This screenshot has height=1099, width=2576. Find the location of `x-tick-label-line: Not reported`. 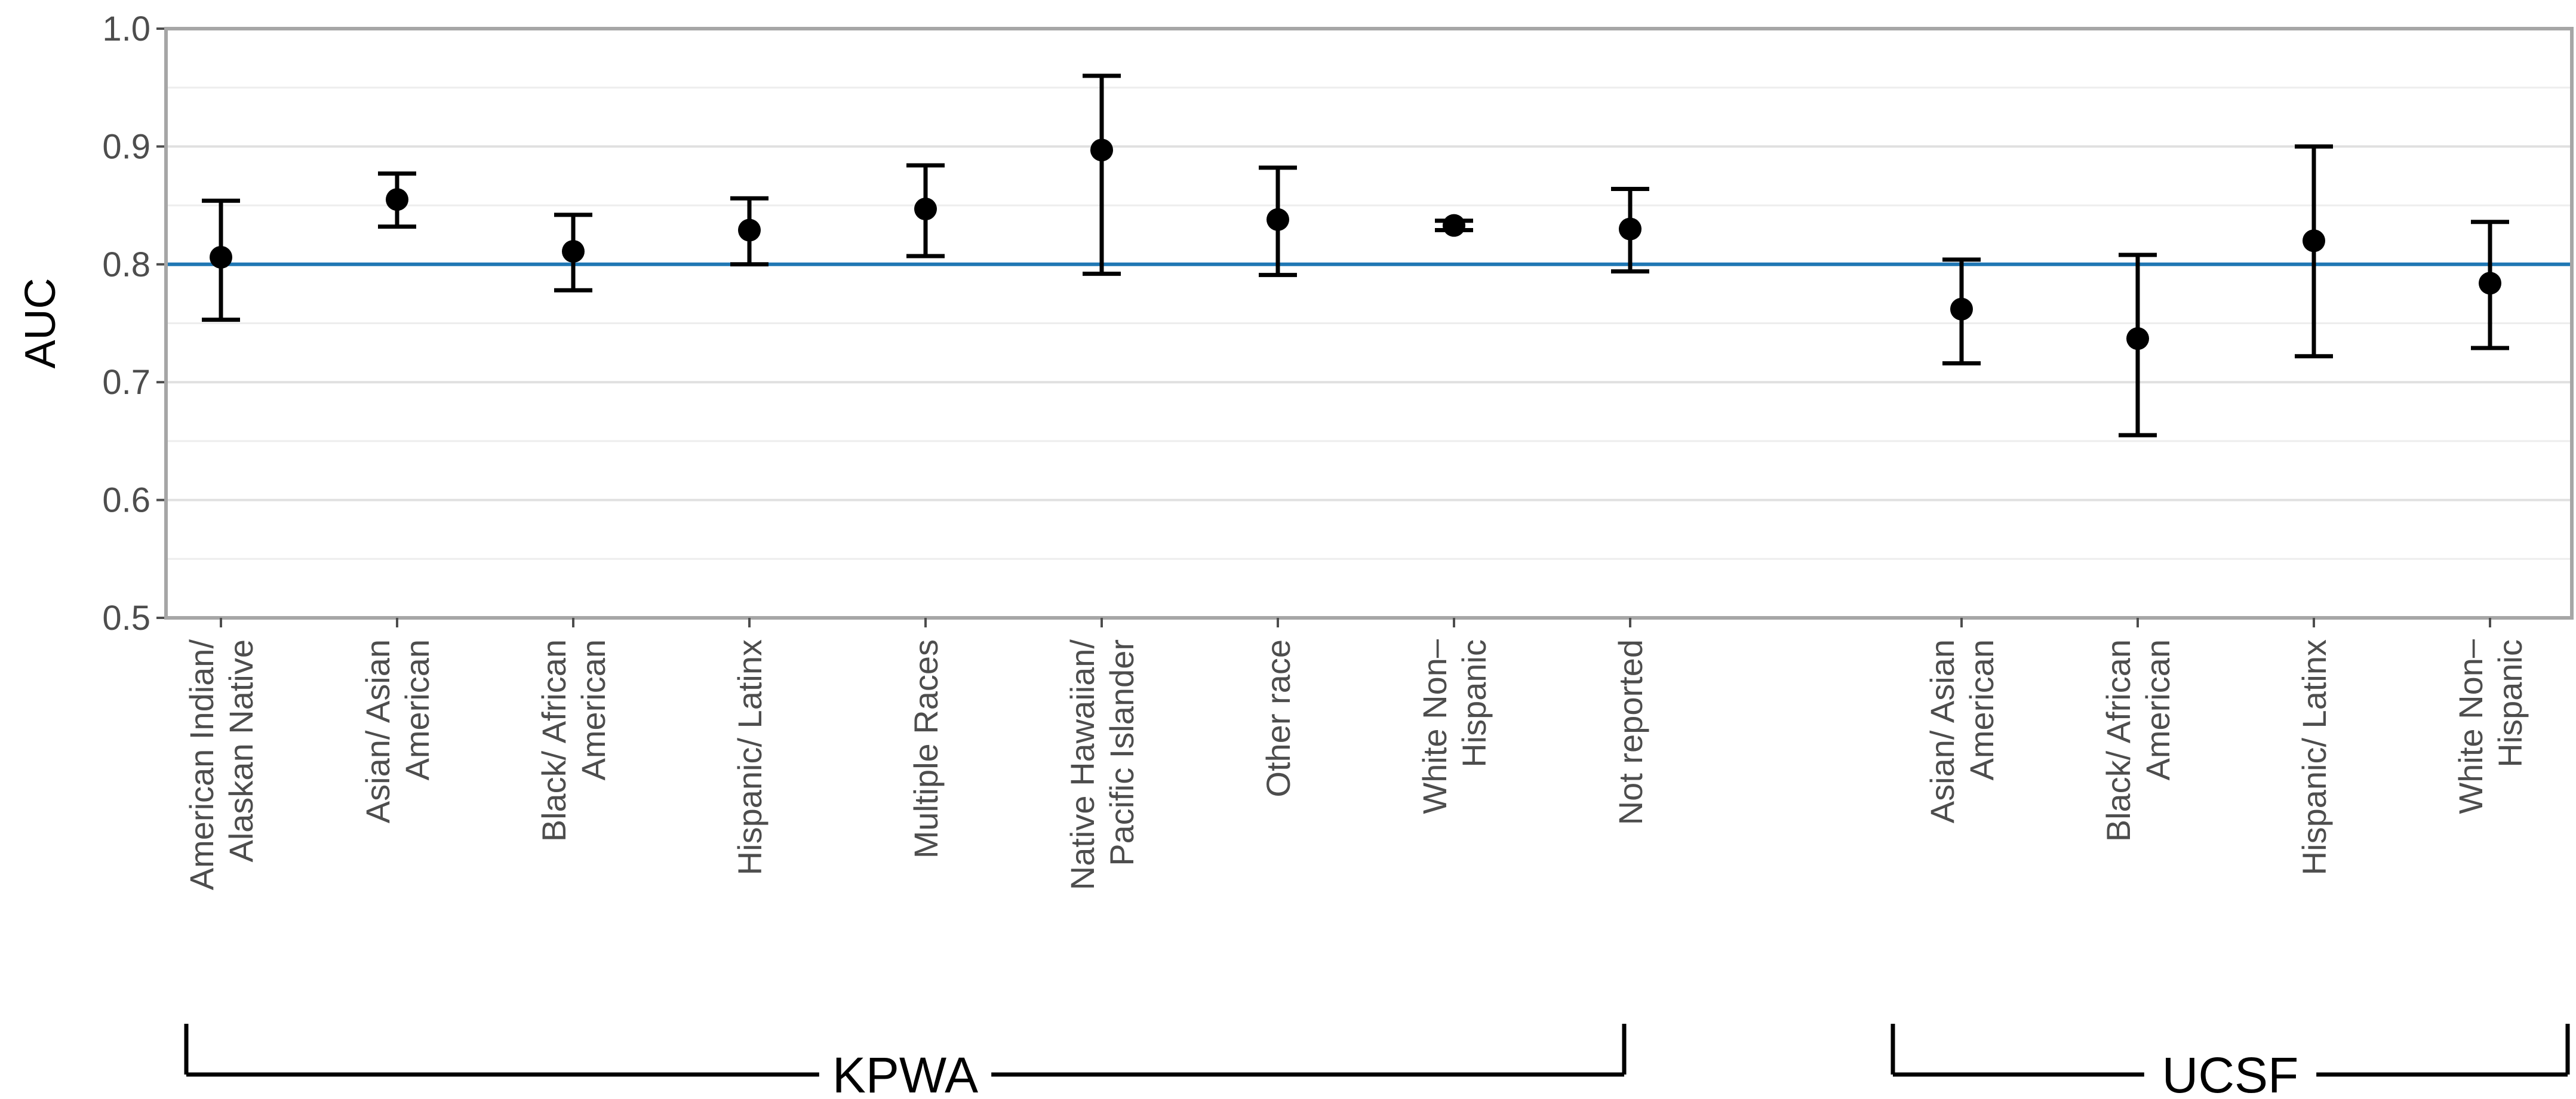

x-tick-label-line: Not reported is located at coordinates (1630, 732).